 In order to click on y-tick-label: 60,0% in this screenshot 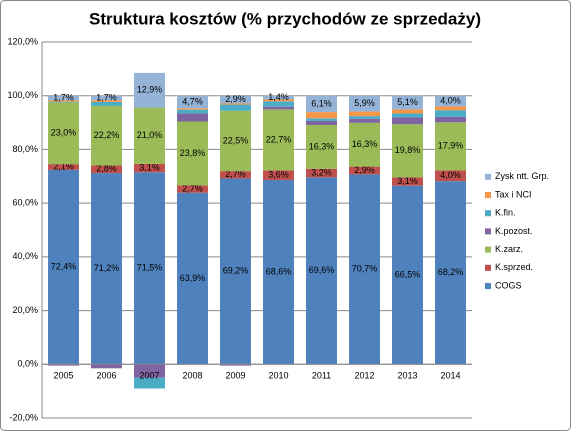, I will do `click(25, 203)`.